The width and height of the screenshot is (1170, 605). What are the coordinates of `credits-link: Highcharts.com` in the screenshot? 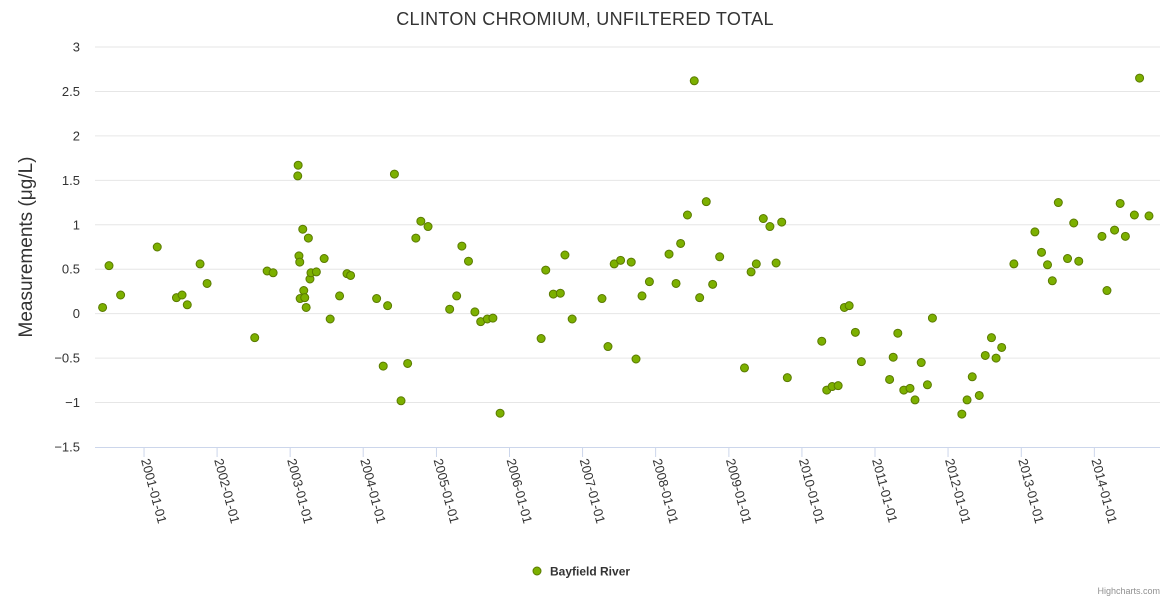 It's located at (1128, 591).